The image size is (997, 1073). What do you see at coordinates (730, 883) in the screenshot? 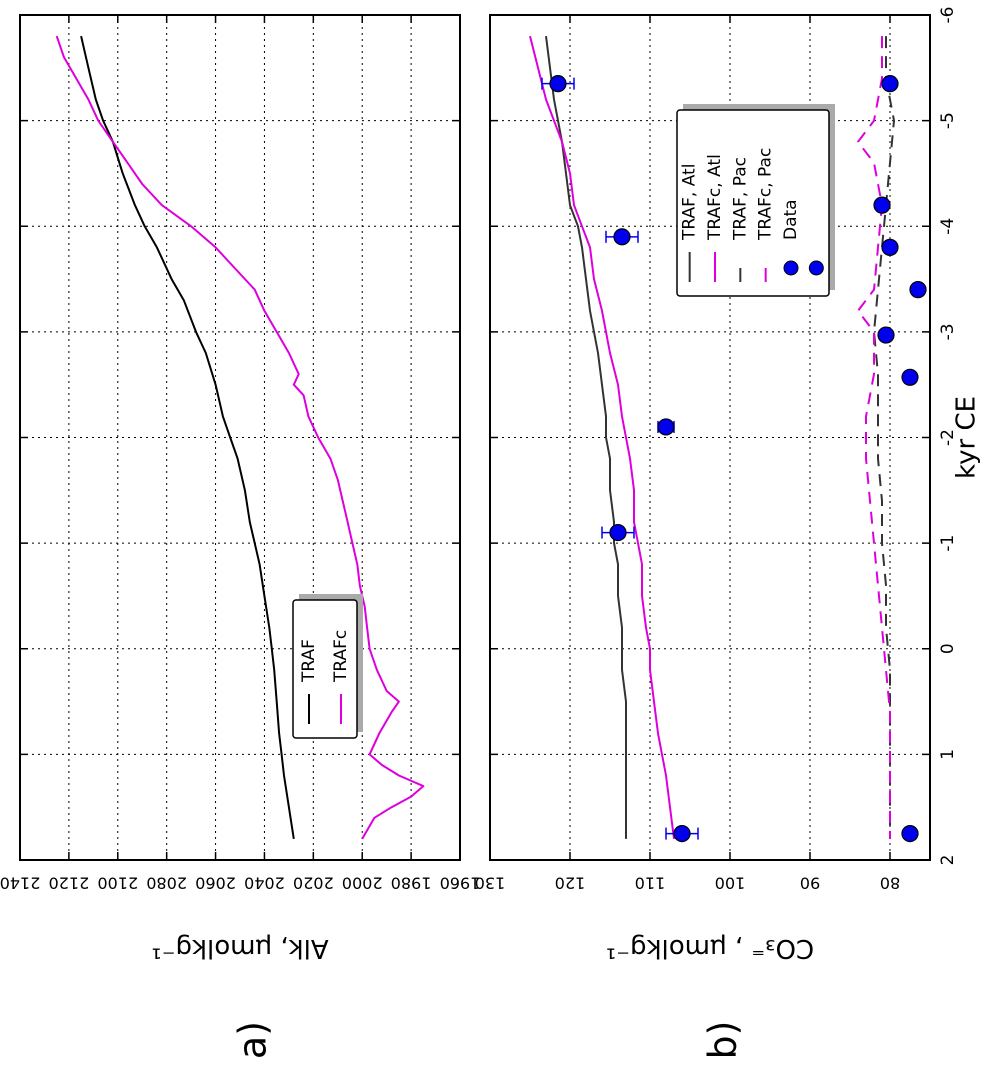
I see `b-y-tick-label: 100` at bounding box center [730, 883].